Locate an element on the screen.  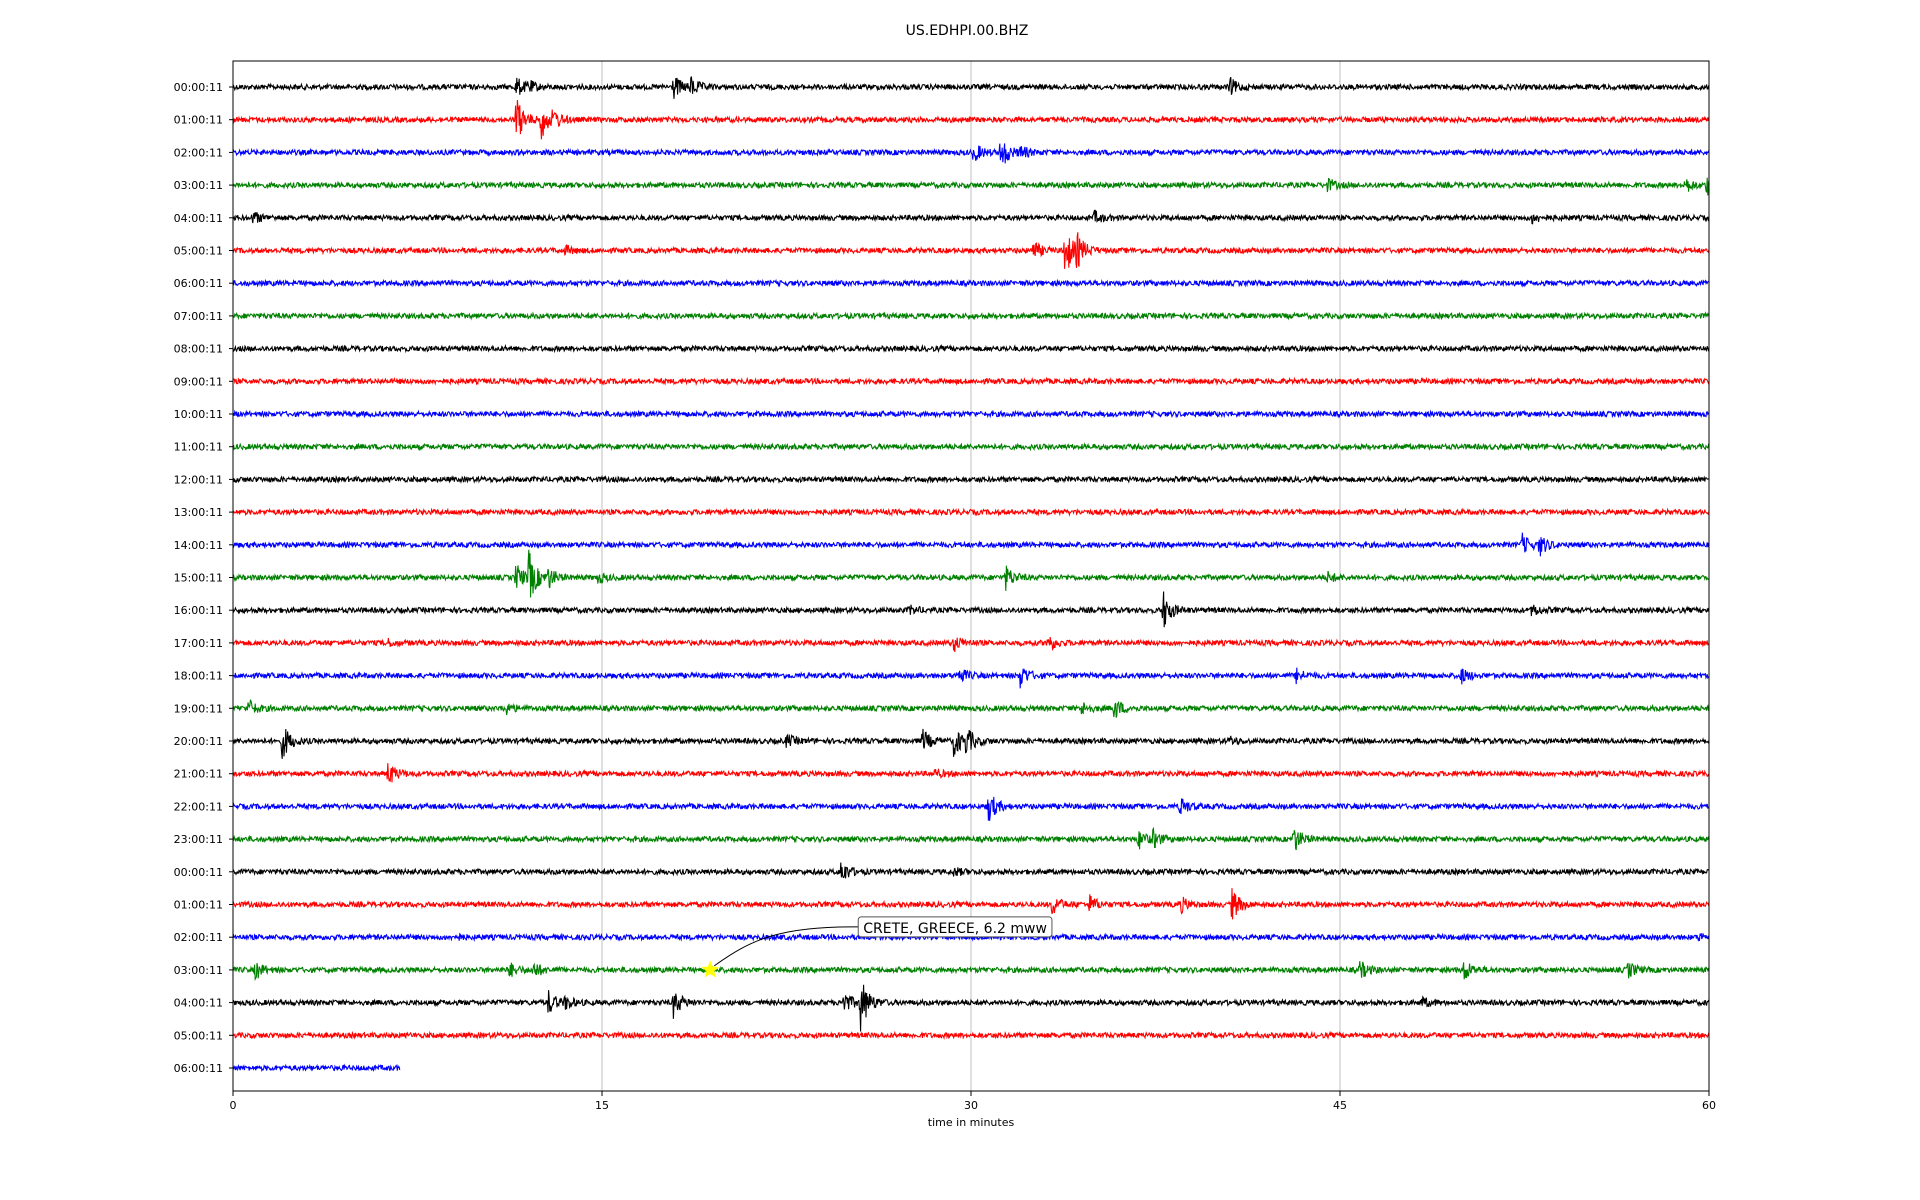
row-time-label: 07:00:11 is located at coordinates (198, 316).